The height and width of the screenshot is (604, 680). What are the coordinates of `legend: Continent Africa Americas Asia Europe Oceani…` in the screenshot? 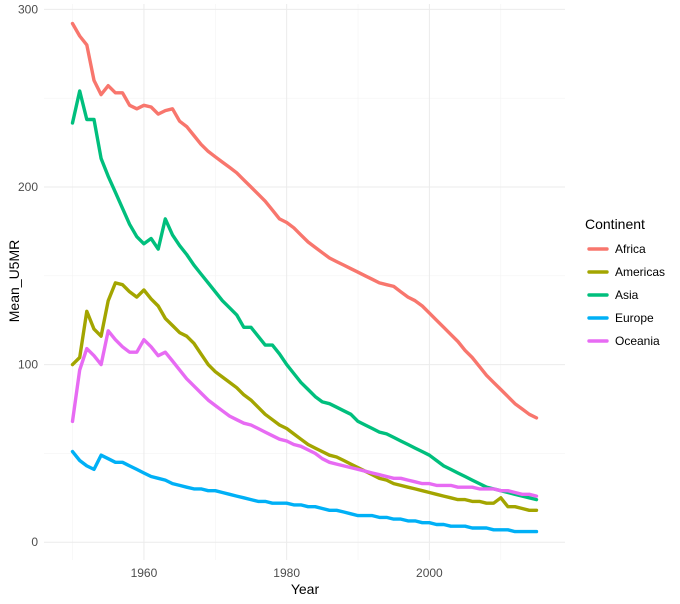 It's located at (625, 282).